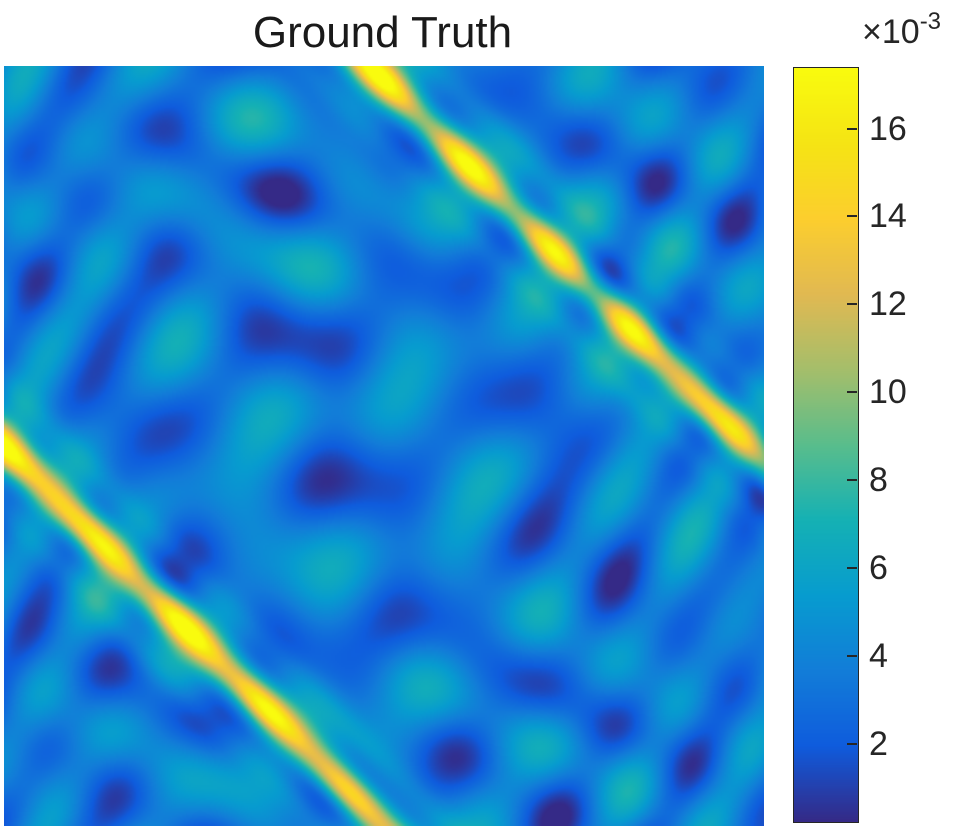 This screenshot has width=969, height=828. What do you see at coordinates (888, 128) in the screenshot?
I see `colorbar-tick-label: 16` at bounding box center [888, 128].